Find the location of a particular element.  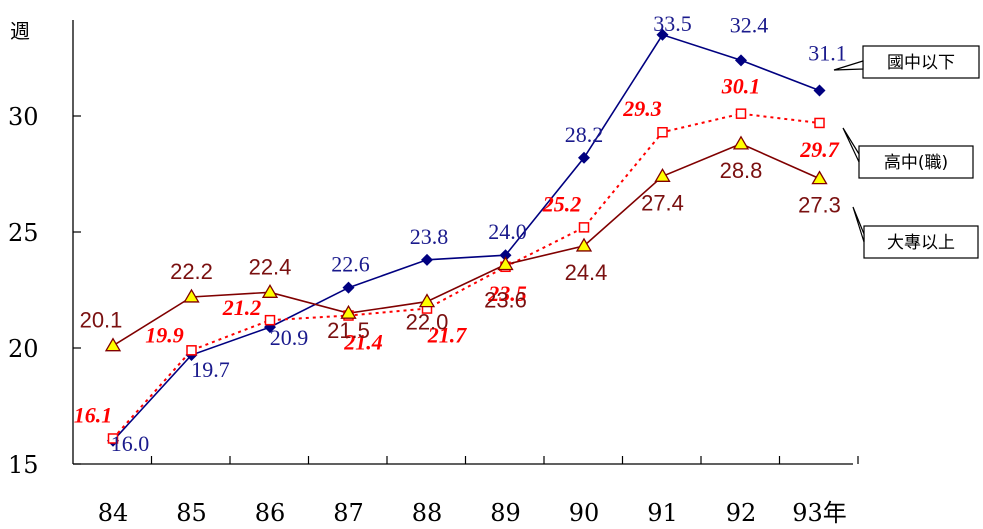

y-tick-label: 15 is located at coordinates (23, 465).